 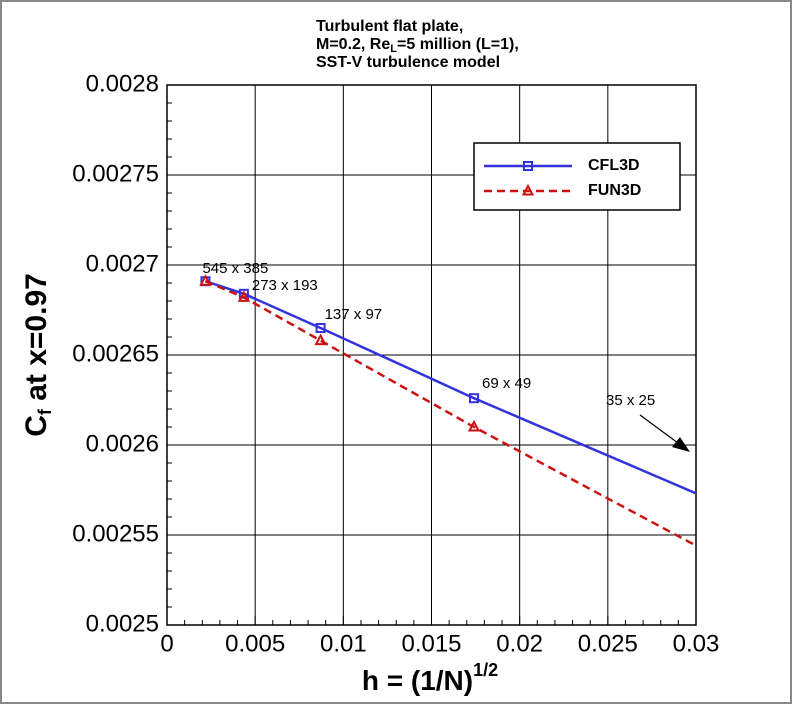 What do you see at coordinates (614, 165) in the screenshot?
I see `legend-label: CFL3D` at bounding box center [614, 165].